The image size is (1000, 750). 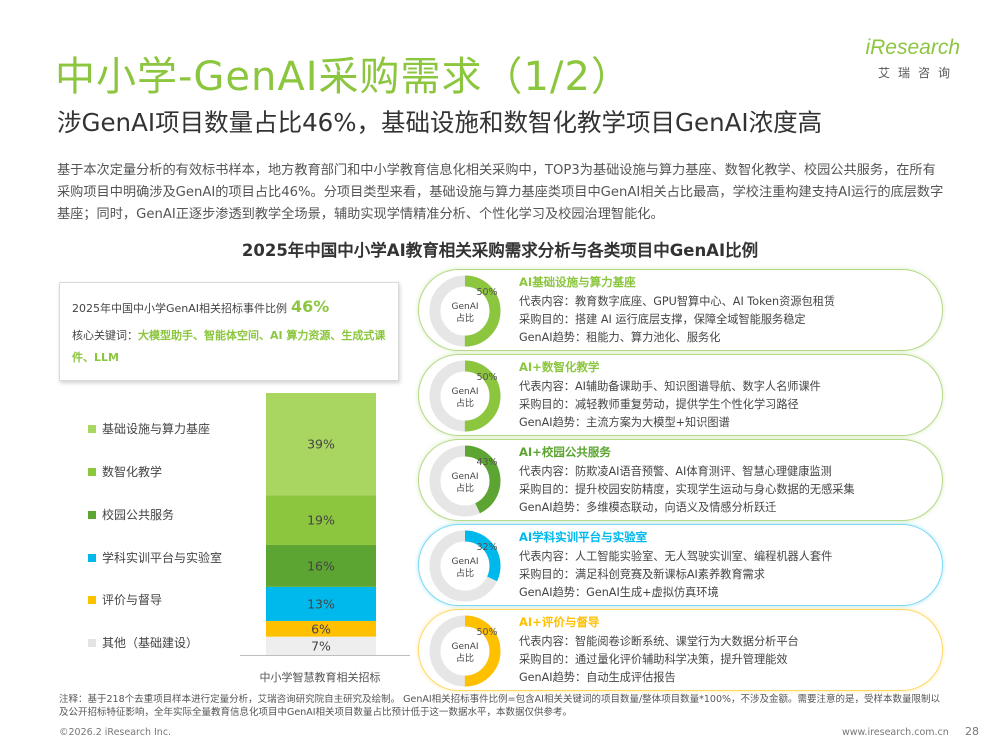 What do you see at coordinates (917, 73) in the screenshot?
I see `logo-sub-text: 艾瑞咨询` at bounding box center [917, 73].